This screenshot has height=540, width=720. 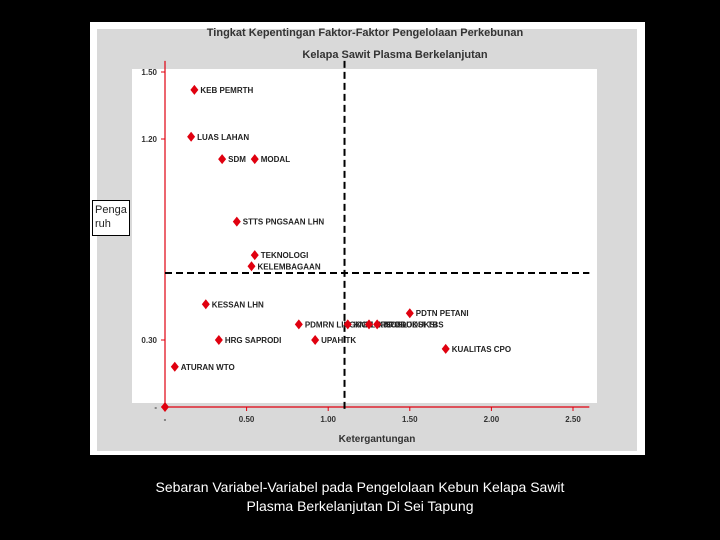 I want to click on y-tick-label: 0.30, so click(x=149, y=340).